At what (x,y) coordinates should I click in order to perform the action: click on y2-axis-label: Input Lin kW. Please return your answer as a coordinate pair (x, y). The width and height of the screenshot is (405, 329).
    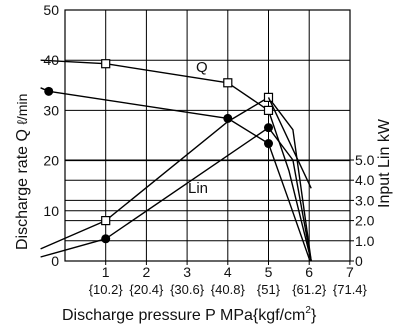
    Looking at the image, I should click on (384, 163).